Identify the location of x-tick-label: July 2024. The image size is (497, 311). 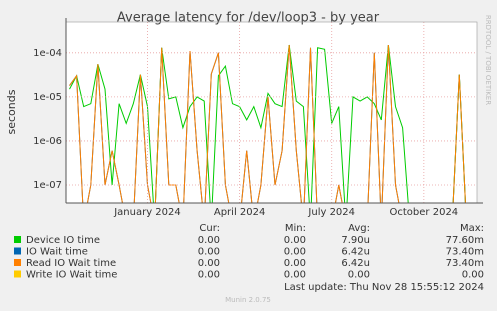
(331, 212).